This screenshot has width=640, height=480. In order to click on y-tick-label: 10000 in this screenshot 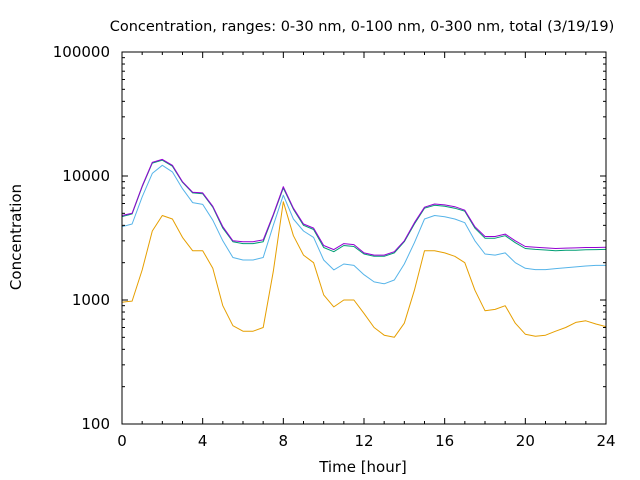, I will do `click(86, 176)`.